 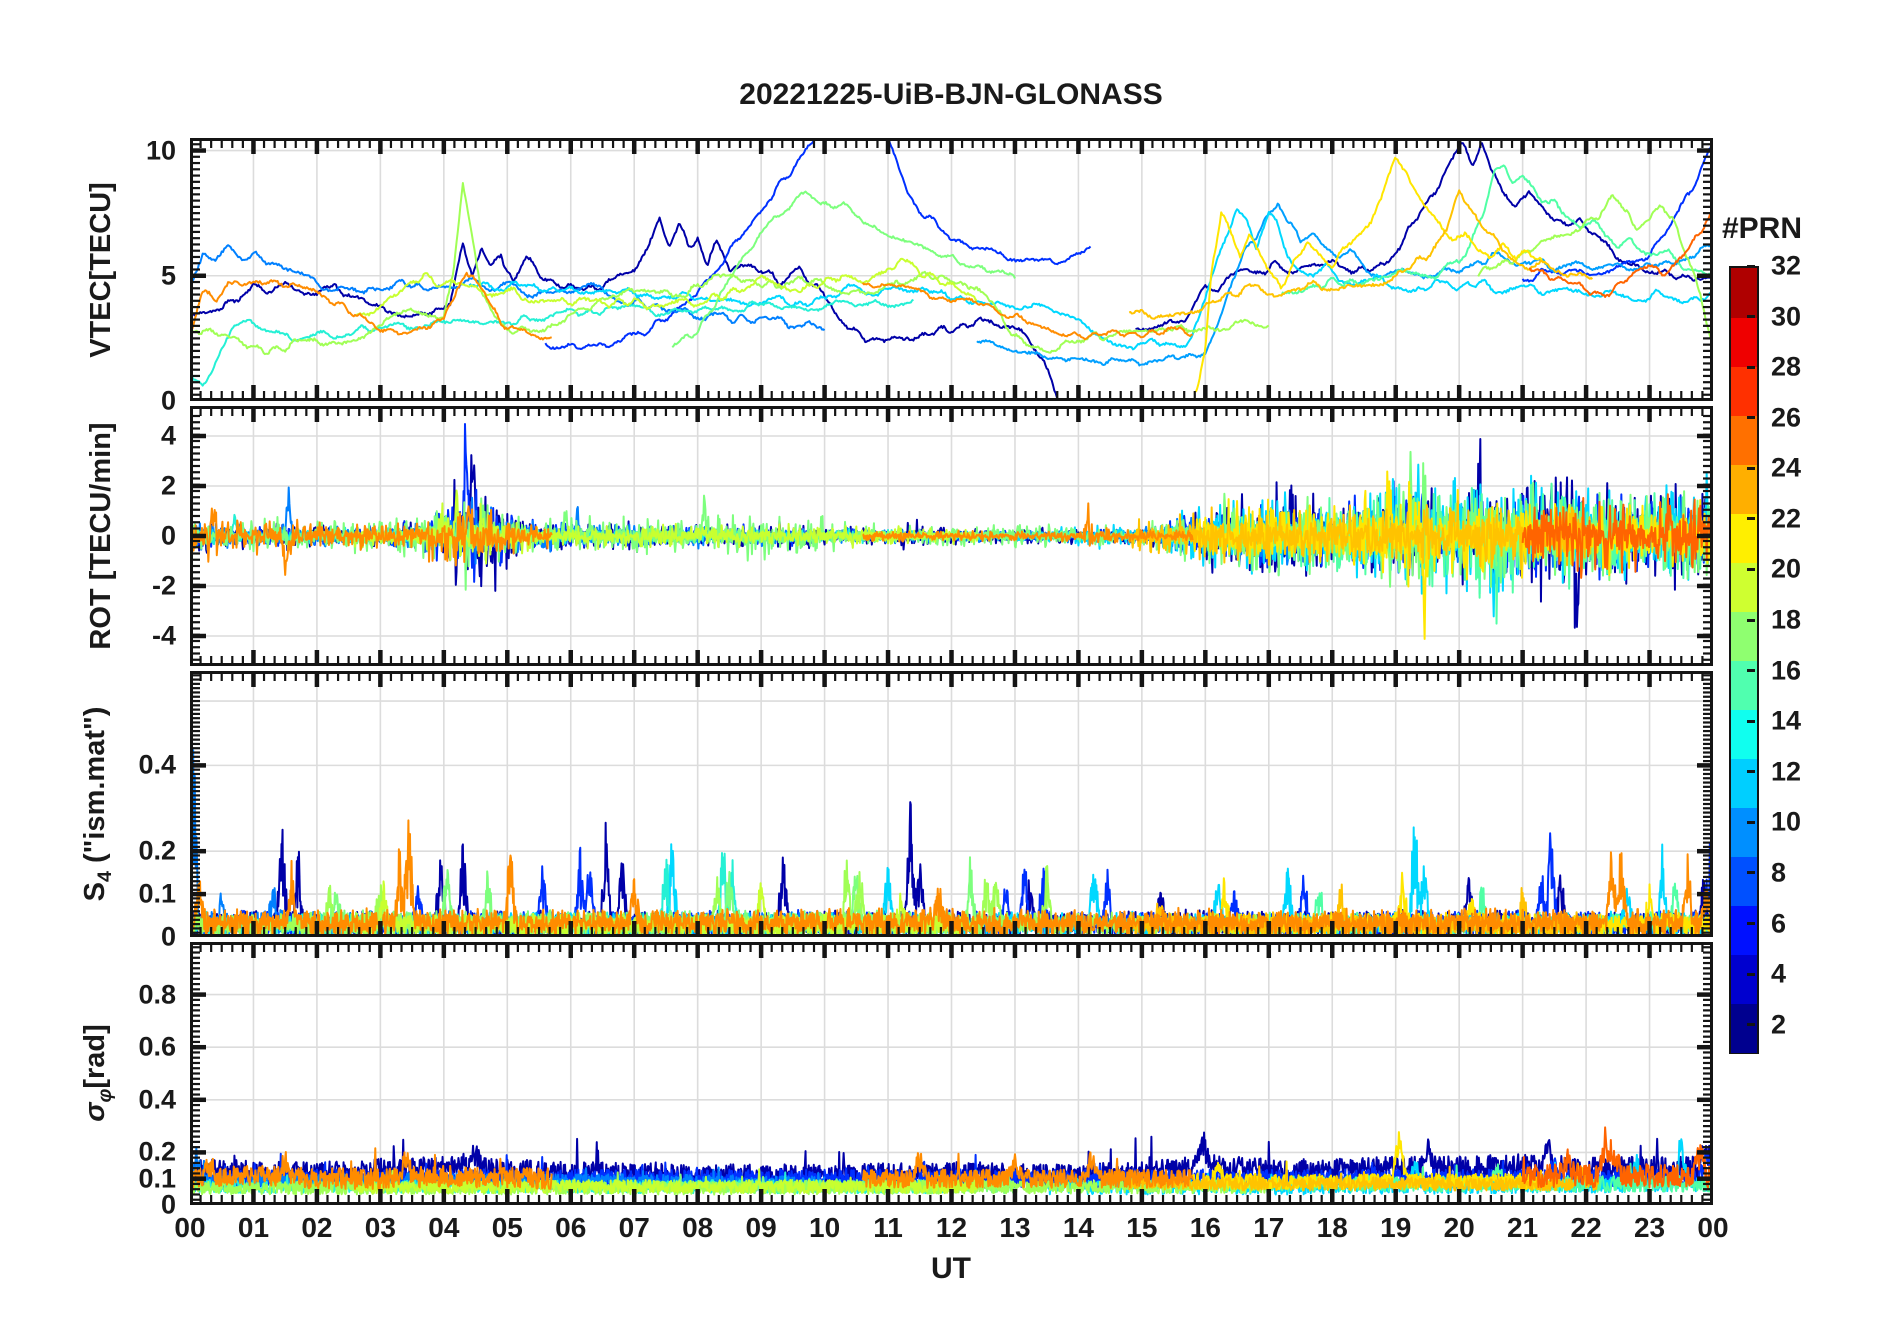 What do you see at coordinates (761, 1227) in the screenshot?
I see `x-tick-9: 09` at bounding box center [761, 1227].